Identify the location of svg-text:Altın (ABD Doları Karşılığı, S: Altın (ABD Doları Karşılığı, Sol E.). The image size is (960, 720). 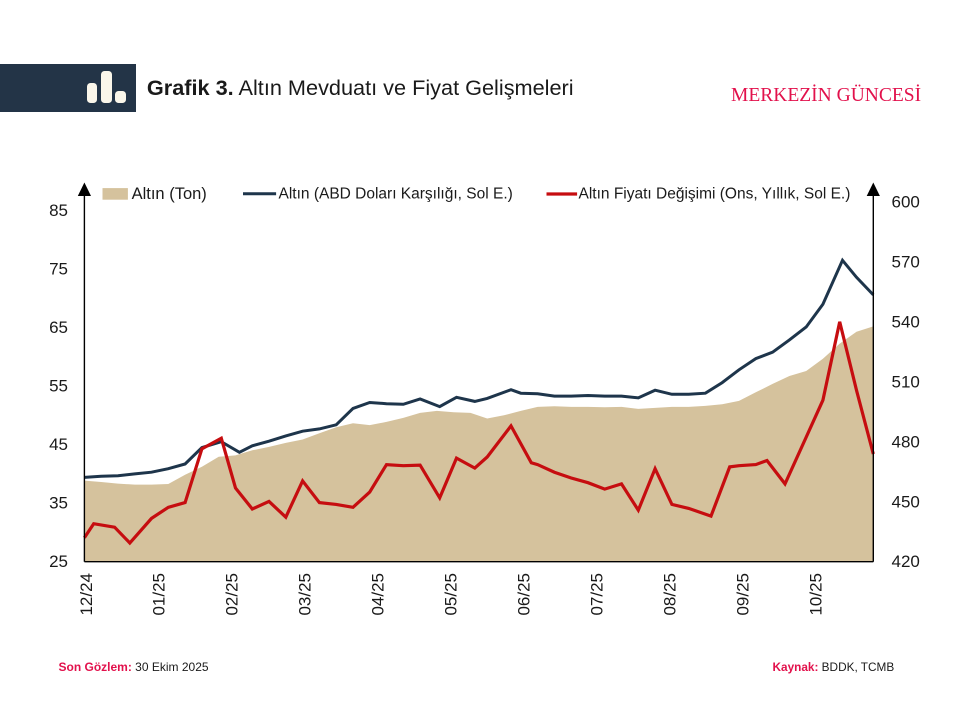
(396, 194).